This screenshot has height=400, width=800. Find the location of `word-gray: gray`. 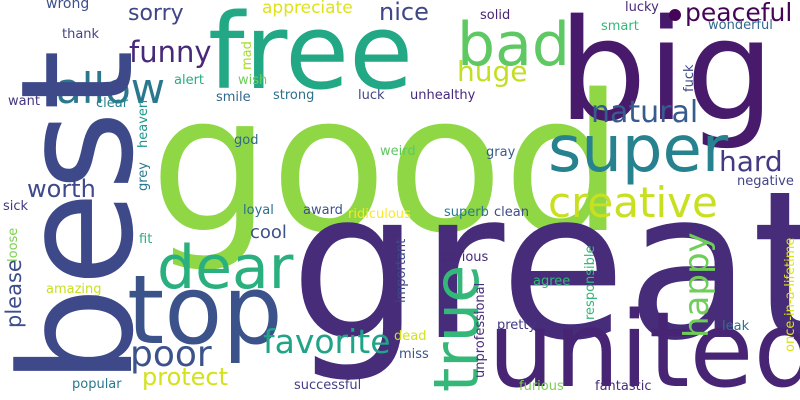

word-gray: gray is located at coordinates (501, 152).